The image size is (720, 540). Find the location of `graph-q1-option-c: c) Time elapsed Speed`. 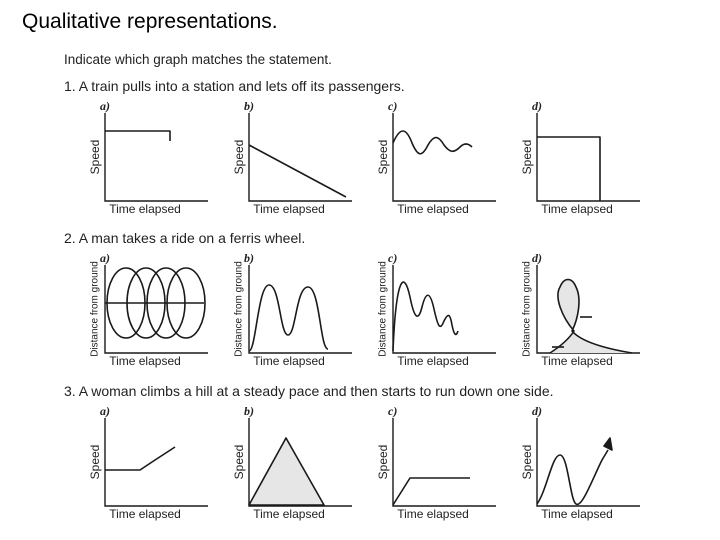

graph-q1-option-c: c) Time elapsed Speed is located at coordinates (433, 160).